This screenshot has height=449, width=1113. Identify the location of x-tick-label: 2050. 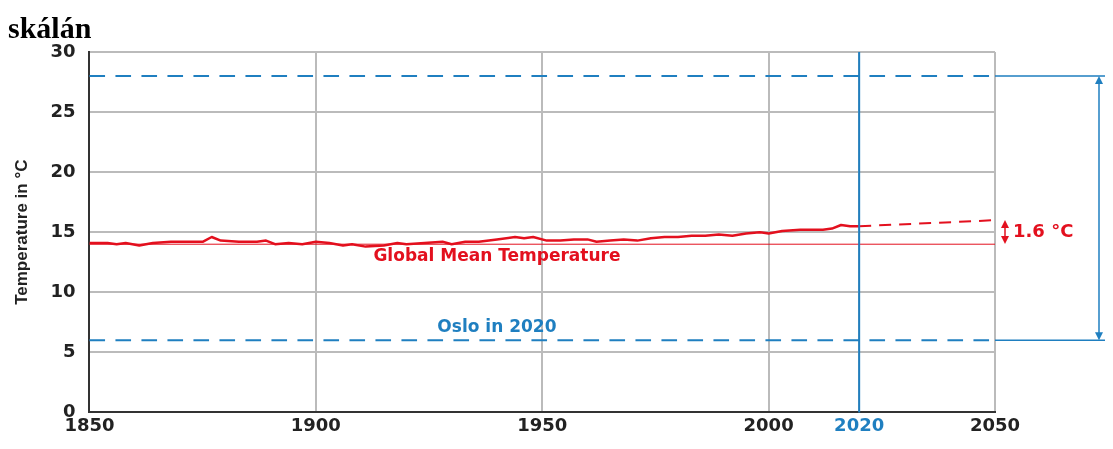
(995, 424).